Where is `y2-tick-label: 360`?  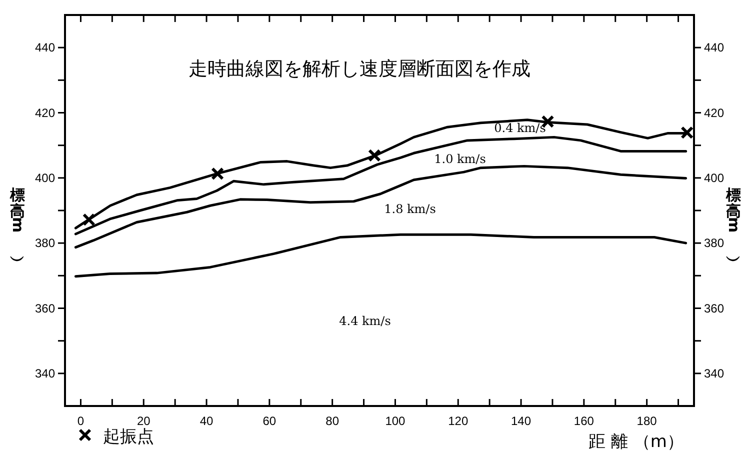 y2-tick-label: 360 is located at coordinates (714, 308).